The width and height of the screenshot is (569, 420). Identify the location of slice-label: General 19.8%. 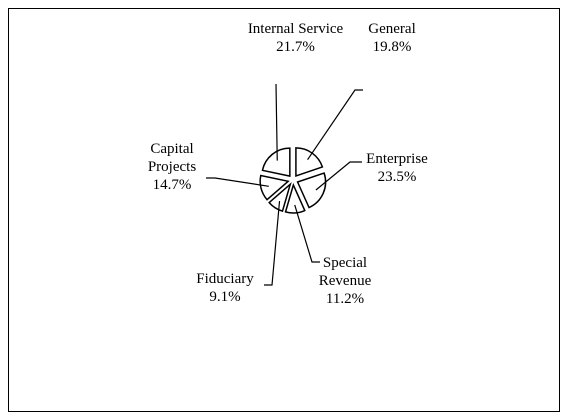
(392, 38).